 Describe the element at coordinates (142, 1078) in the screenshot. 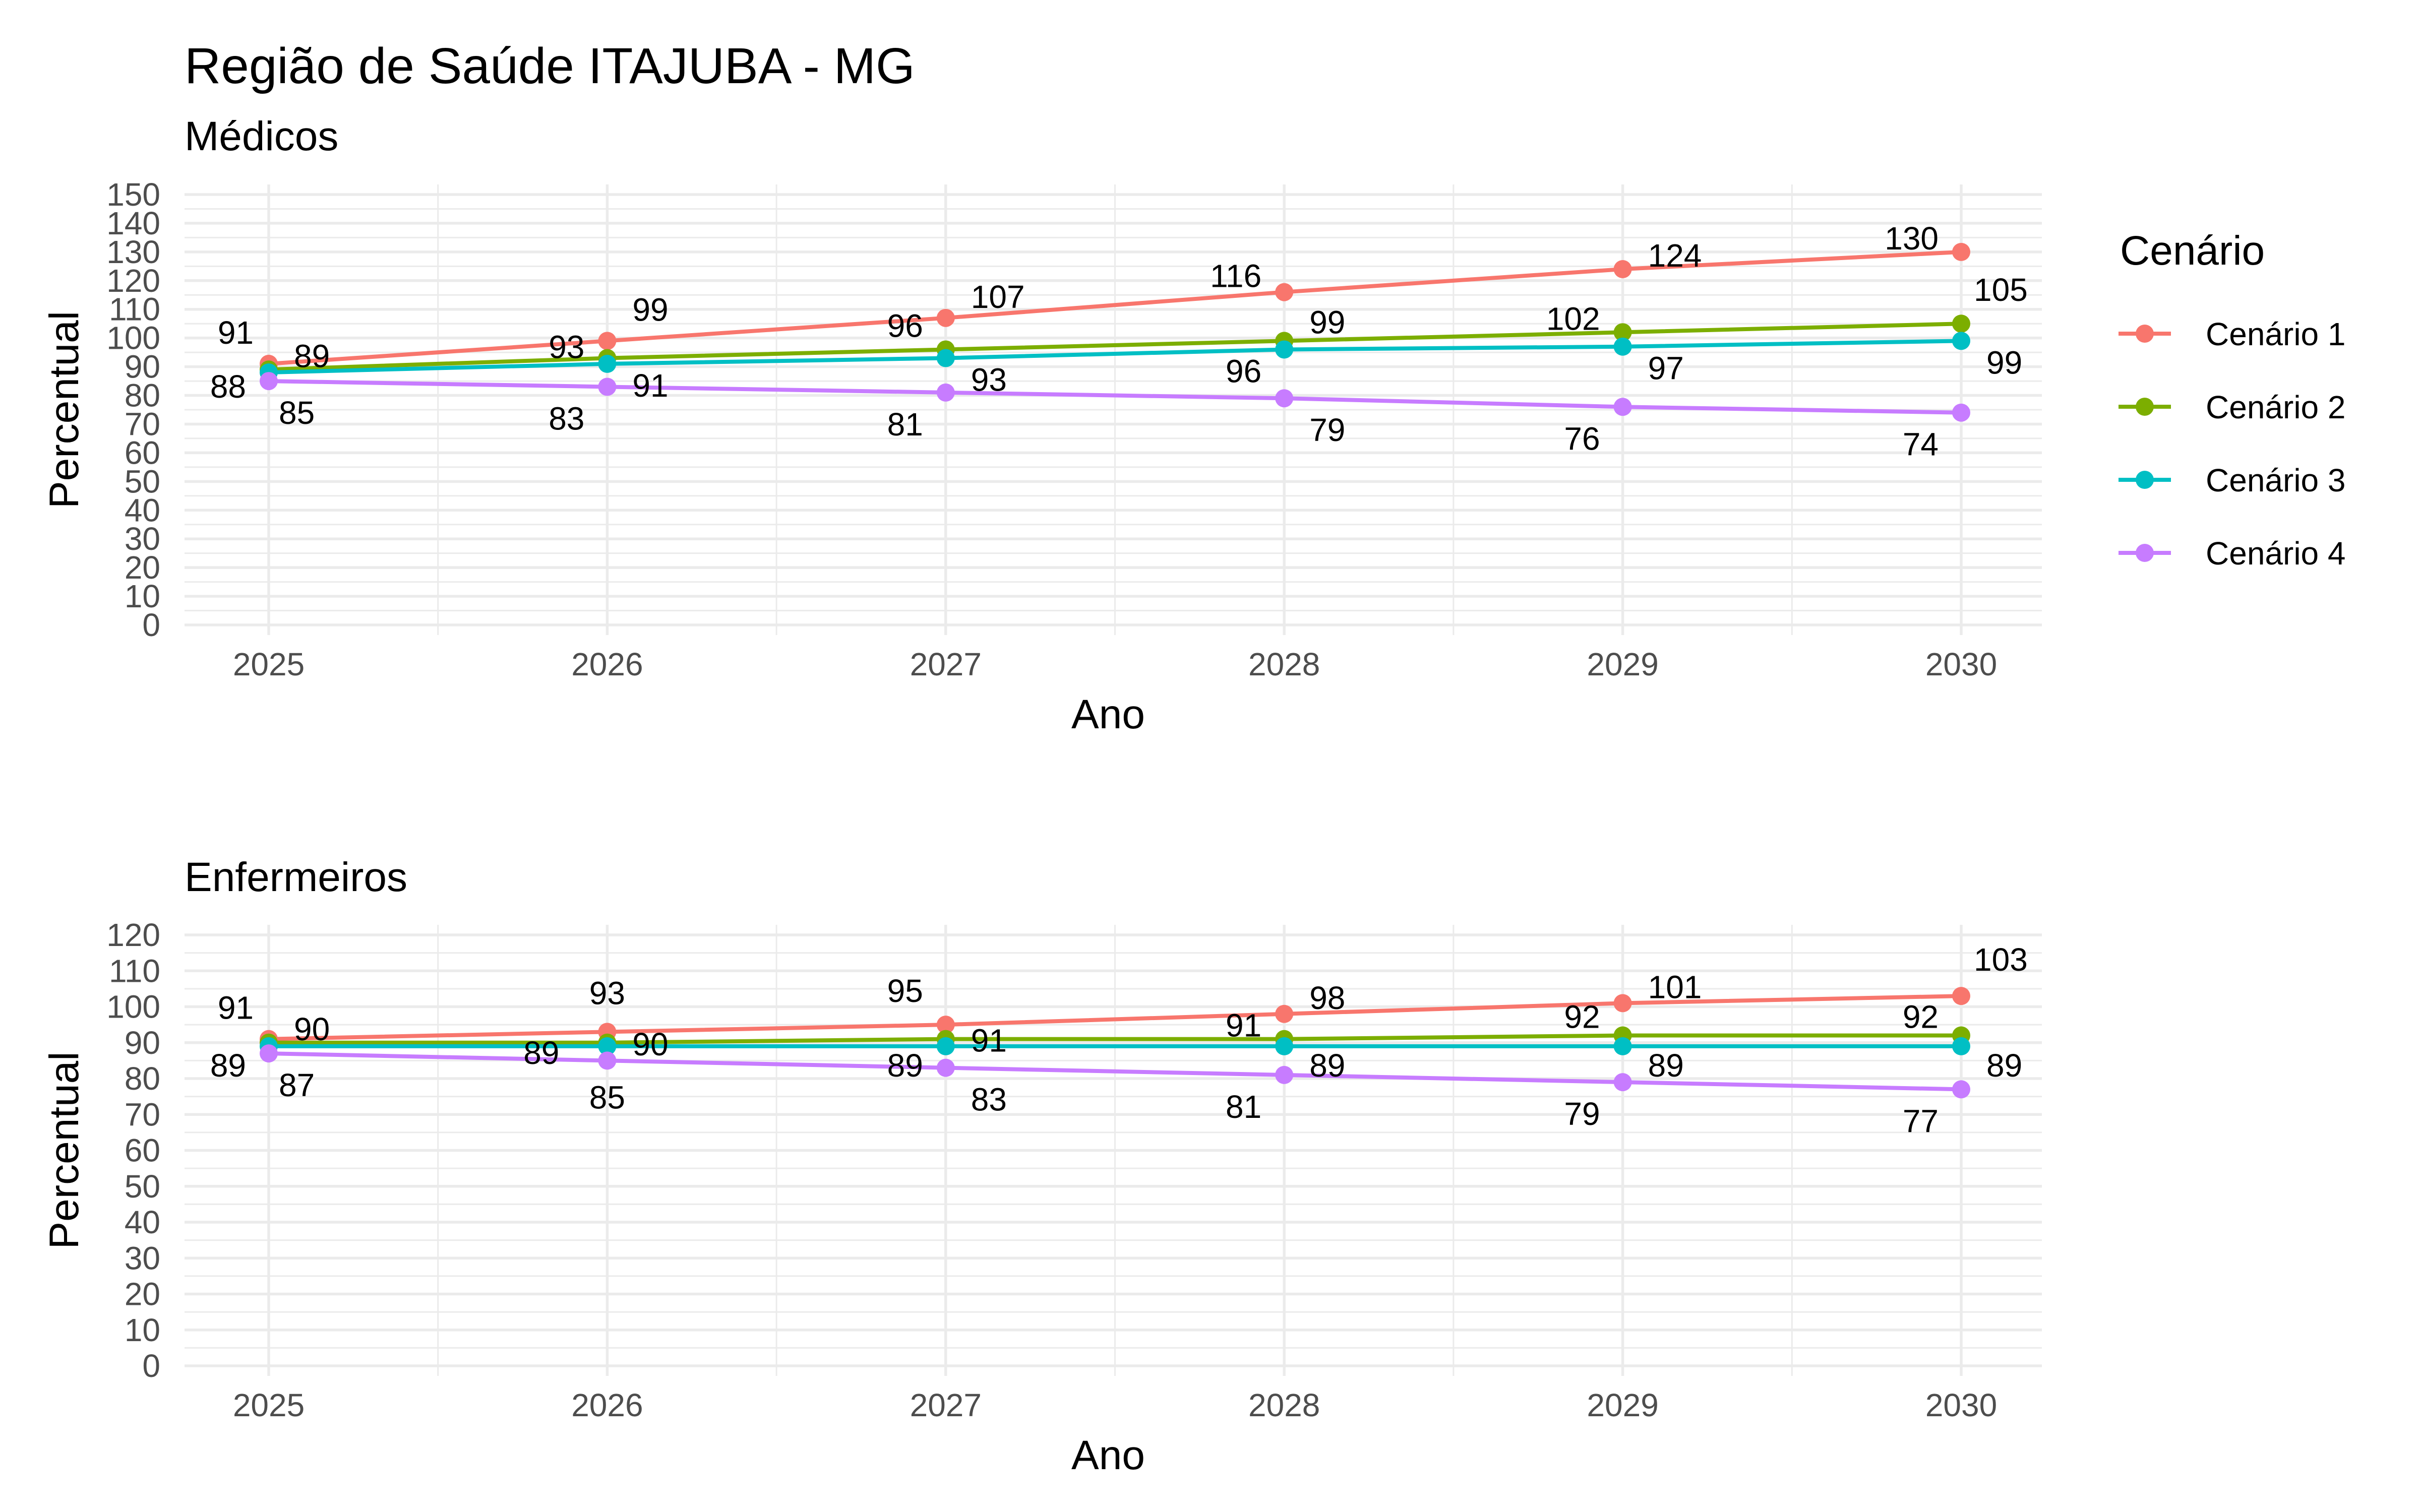

I see `y-tick-label: 80` at that location.